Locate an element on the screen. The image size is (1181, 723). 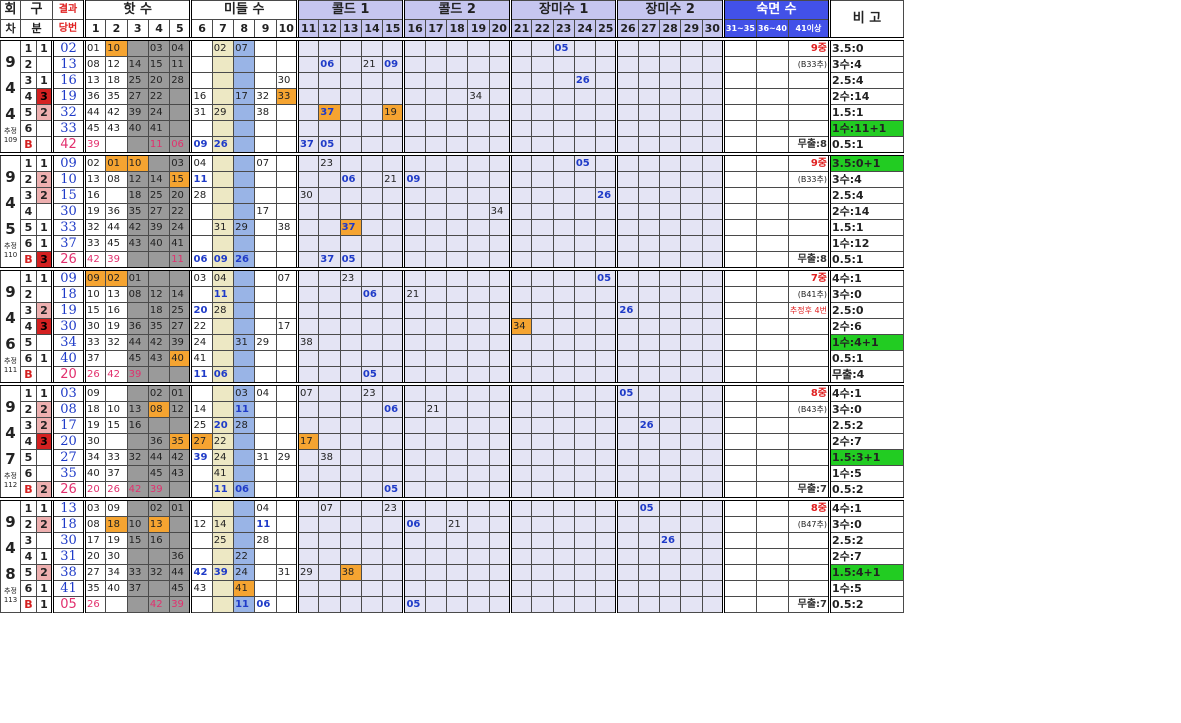
number-cell: 34 is located at coordinates (520, 326).